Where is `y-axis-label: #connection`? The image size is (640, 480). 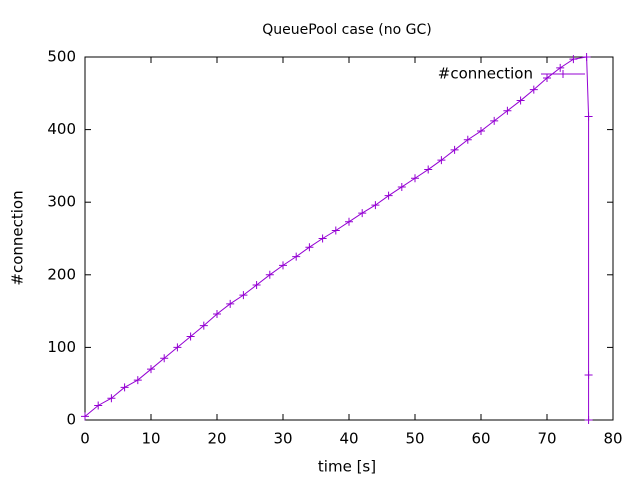
y-axis-label: #connection is located at coordinates (18, 237).